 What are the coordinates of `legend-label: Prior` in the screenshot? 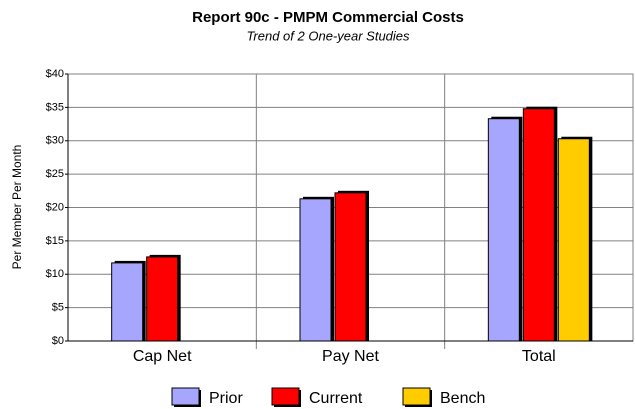 It's located at (226, 398).